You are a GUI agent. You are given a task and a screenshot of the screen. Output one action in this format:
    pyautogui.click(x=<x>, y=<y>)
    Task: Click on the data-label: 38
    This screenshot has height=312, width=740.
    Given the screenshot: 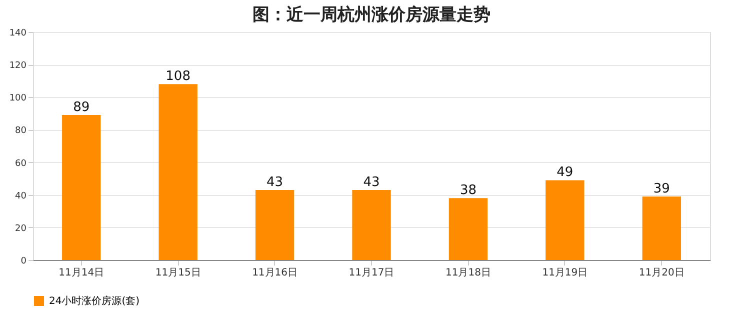 What is the action you would take?
    pyautogui.click(x=468, y=190)
    